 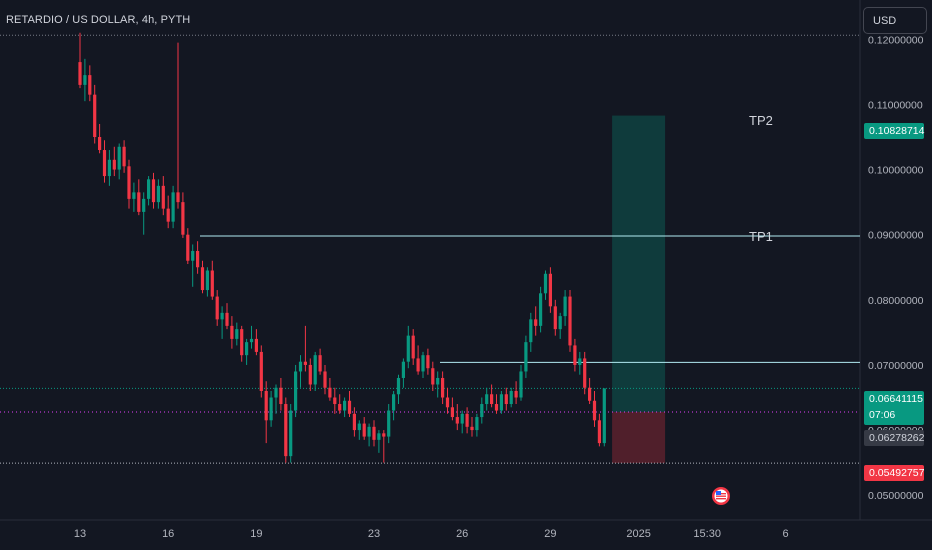 I want to click on position-zones, so click(x=639, y=289).